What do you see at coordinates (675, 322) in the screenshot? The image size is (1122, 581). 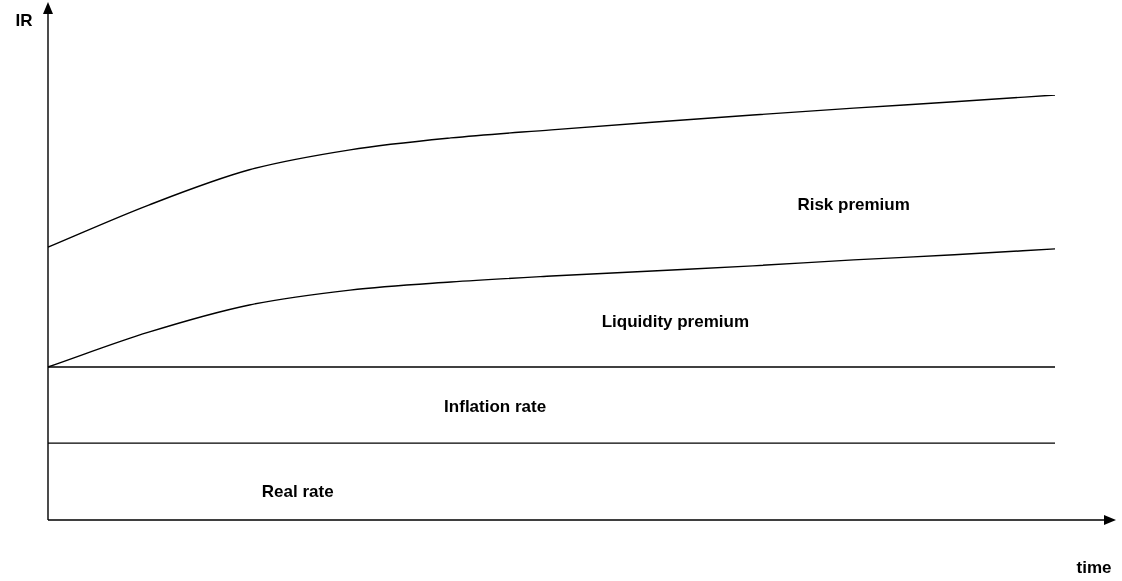 I see `annotation: Liquidity premium` at bounding box center [675, 322].